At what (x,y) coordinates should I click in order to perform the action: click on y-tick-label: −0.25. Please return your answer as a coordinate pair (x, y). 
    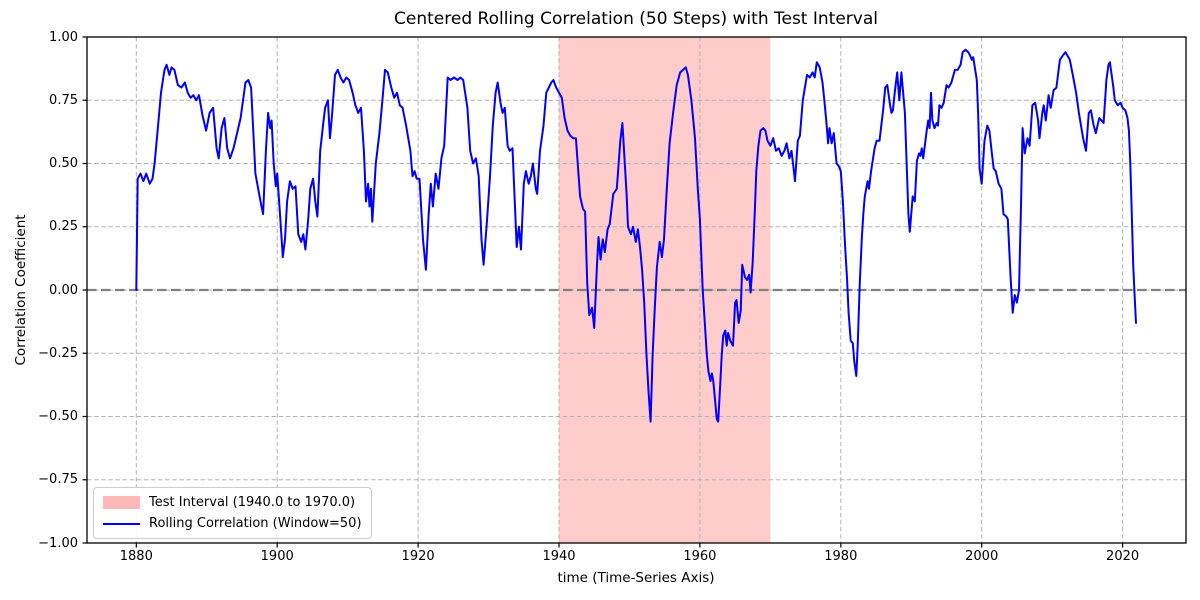
    Looking at the image, I should click on (58, 353).